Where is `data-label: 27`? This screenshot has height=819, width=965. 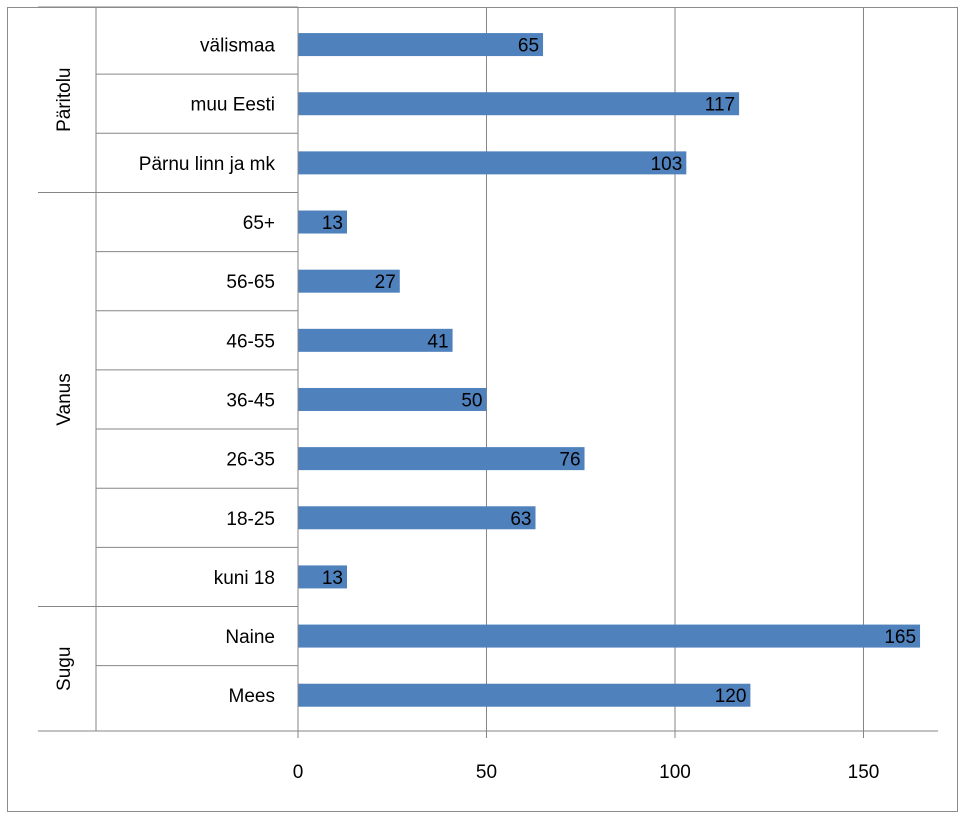
data-label: 27 is located at coordinates (385, 282).